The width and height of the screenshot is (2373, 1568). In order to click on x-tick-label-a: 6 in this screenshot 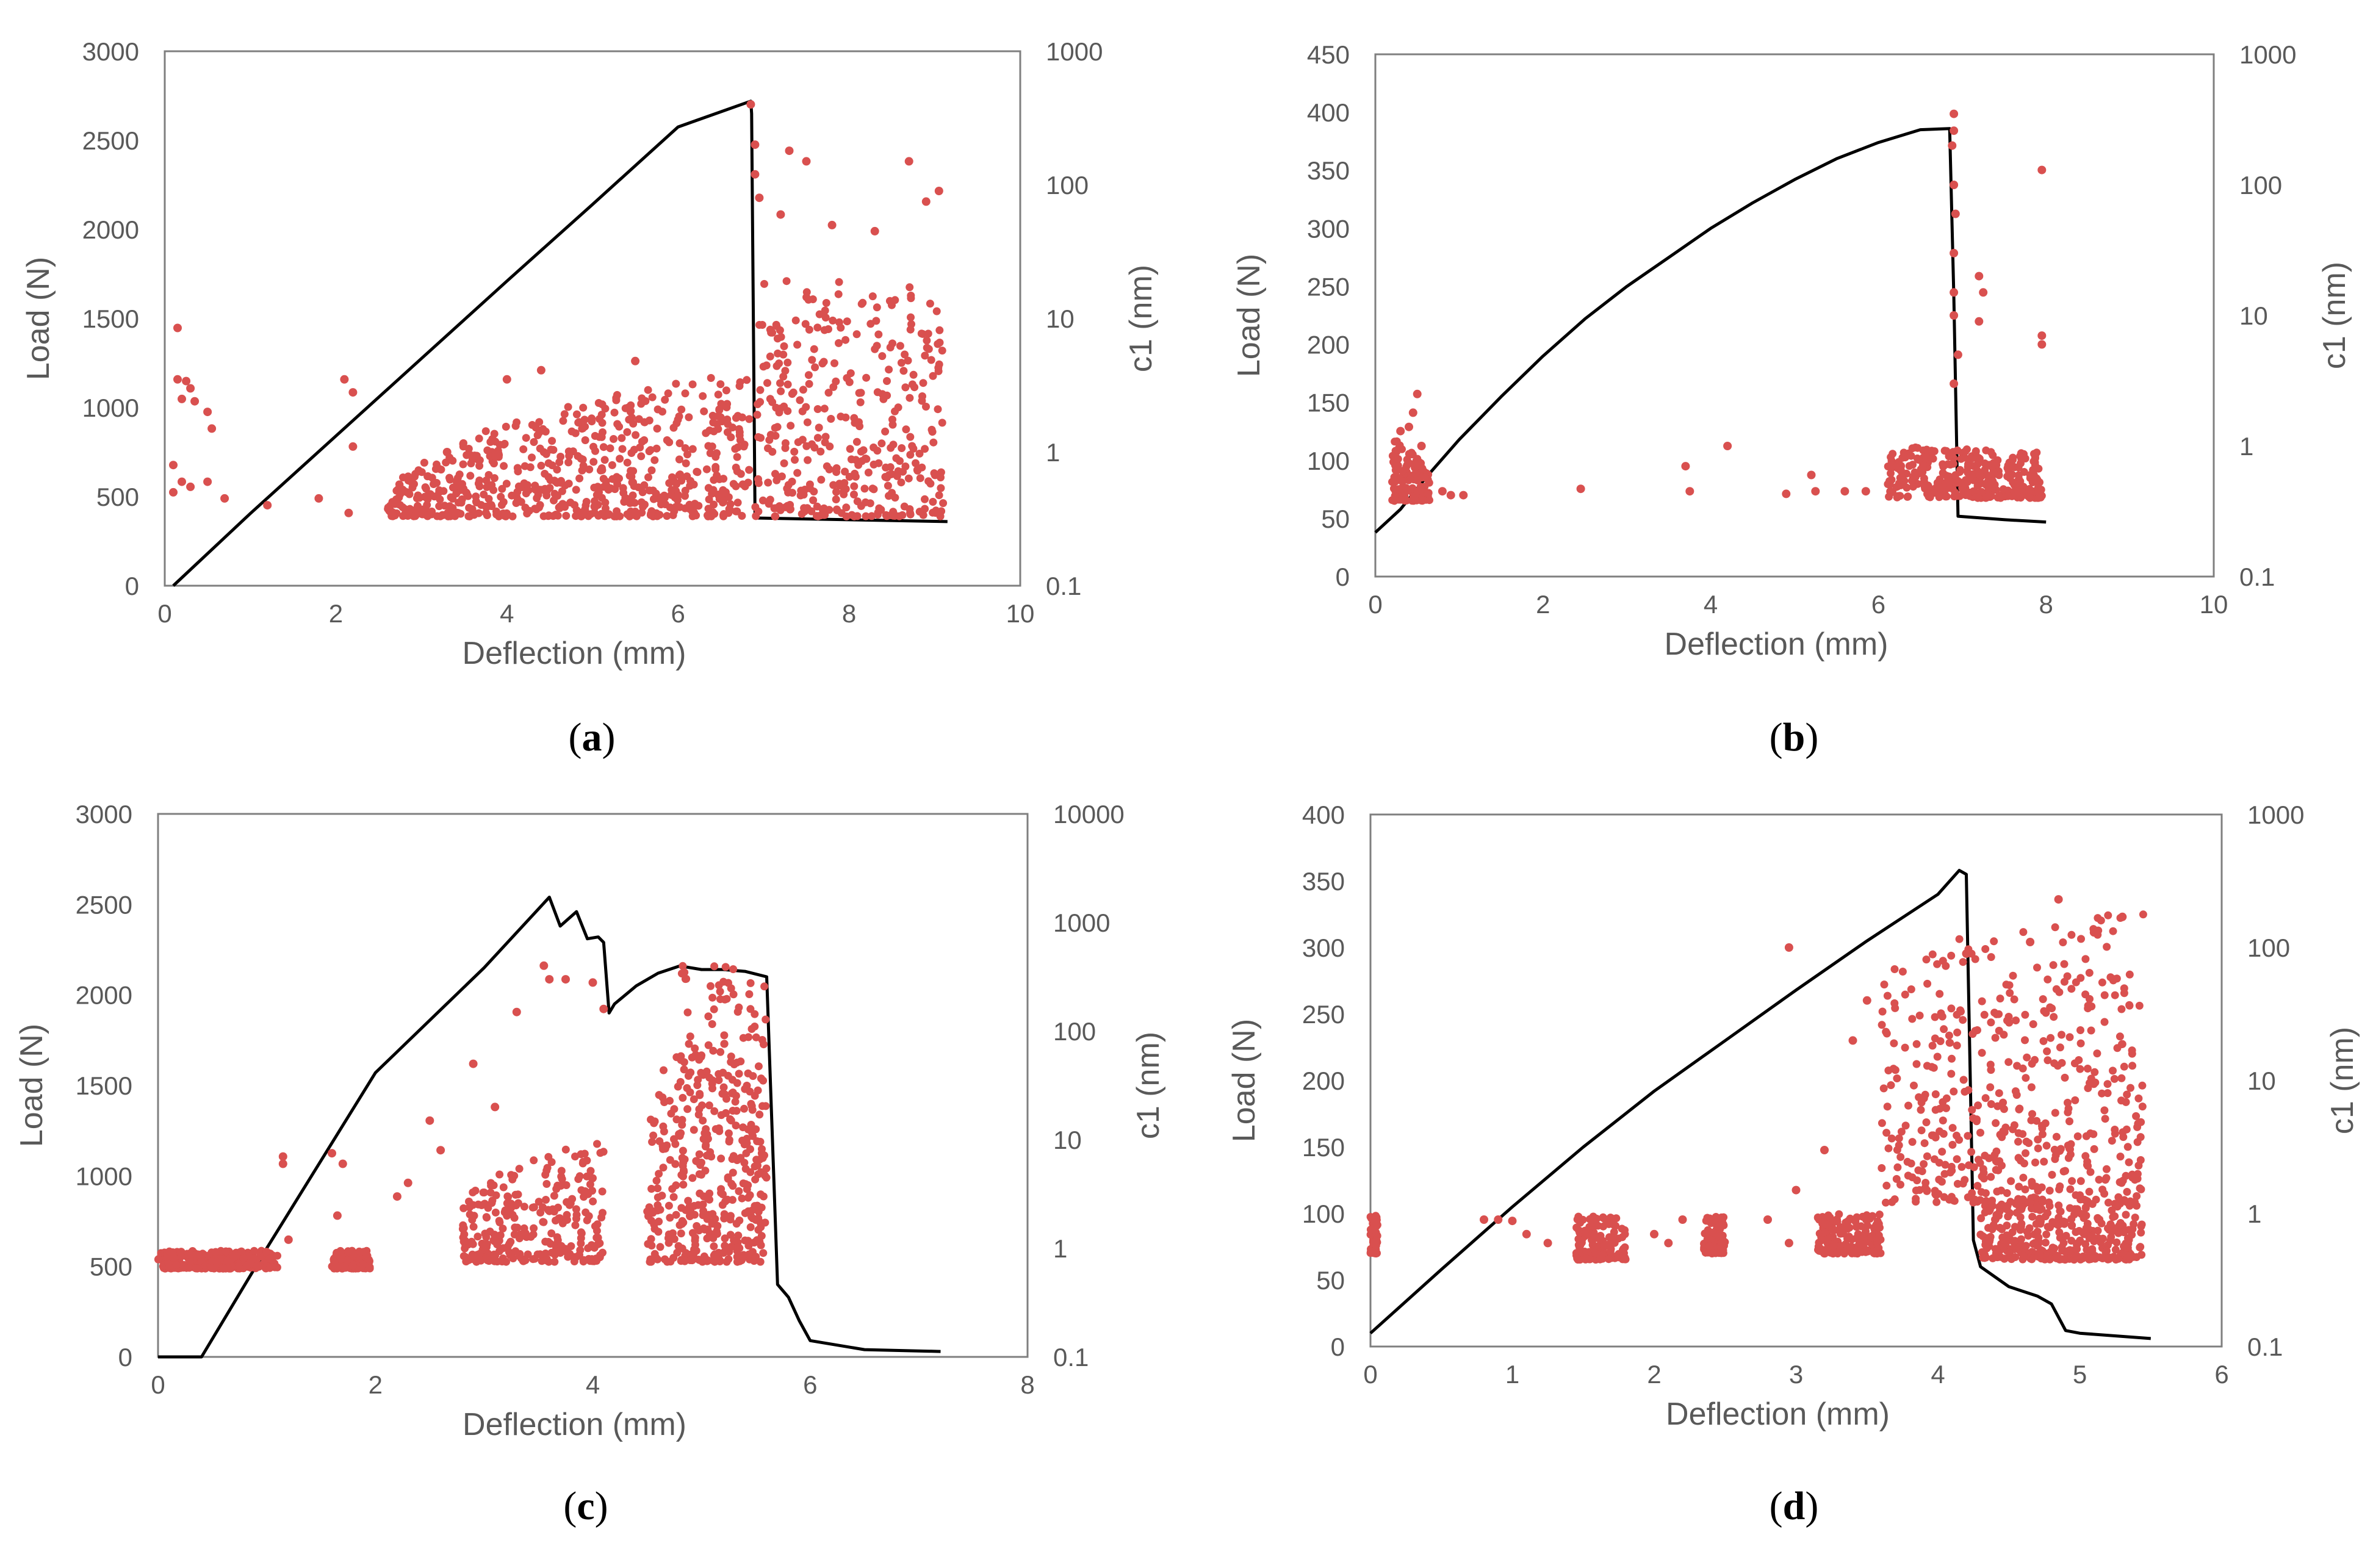, I will do `click(678, 613)`.